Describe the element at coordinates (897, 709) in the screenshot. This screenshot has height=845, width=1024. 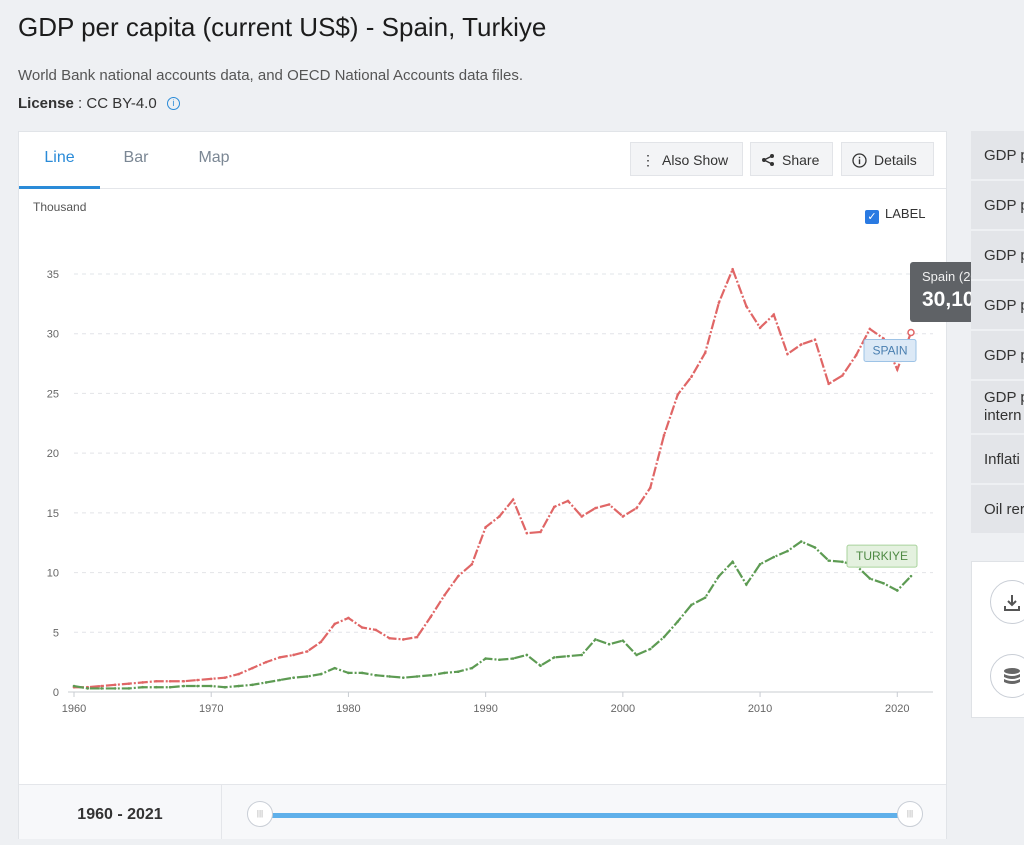
I see `x-tick-label: 2020` at that location.